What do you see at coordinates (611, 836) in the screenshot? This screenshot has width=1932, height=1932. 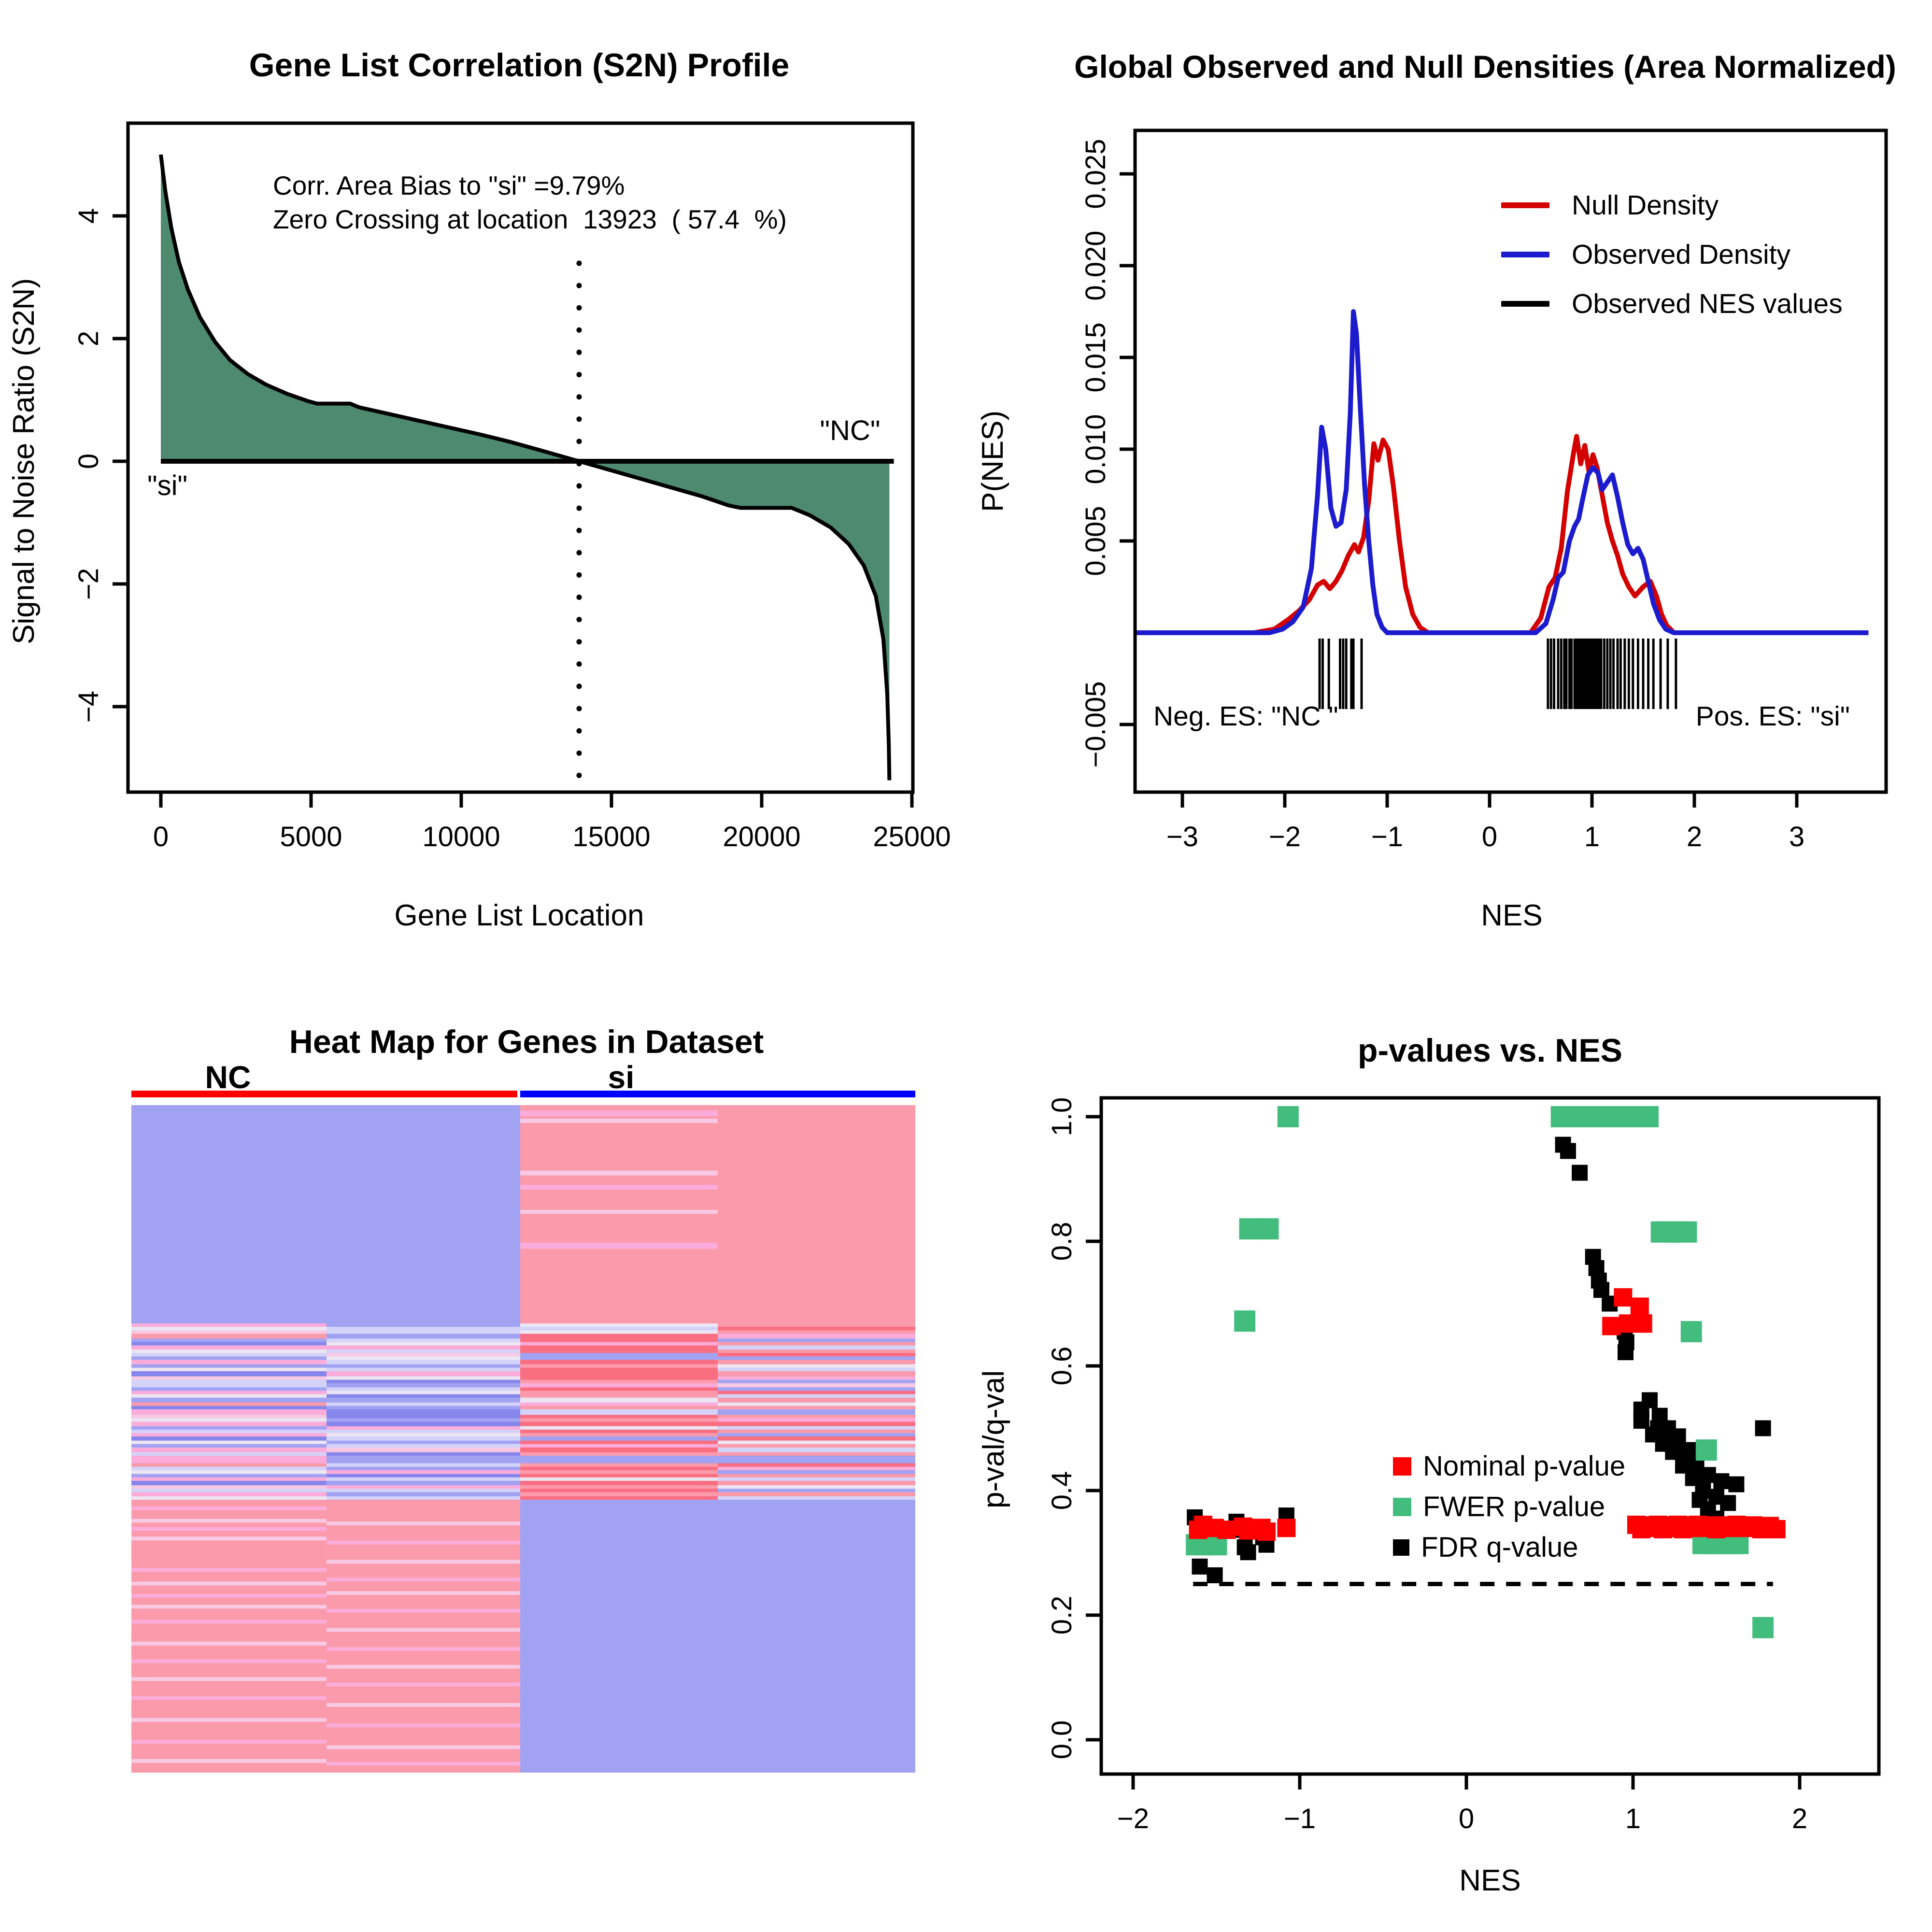 I see `x-tick-label: 15000` at bounding box center [611, 836].